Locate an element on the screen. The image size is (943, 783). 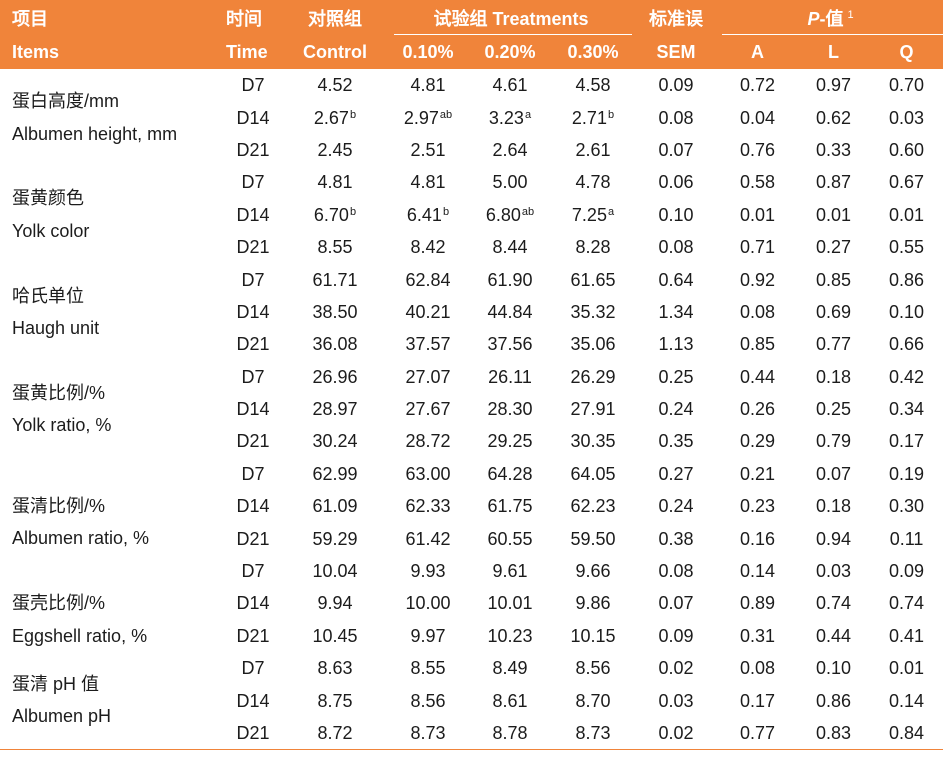
p-value-l-cell: 0.07 is located at coordinates (834, 473).